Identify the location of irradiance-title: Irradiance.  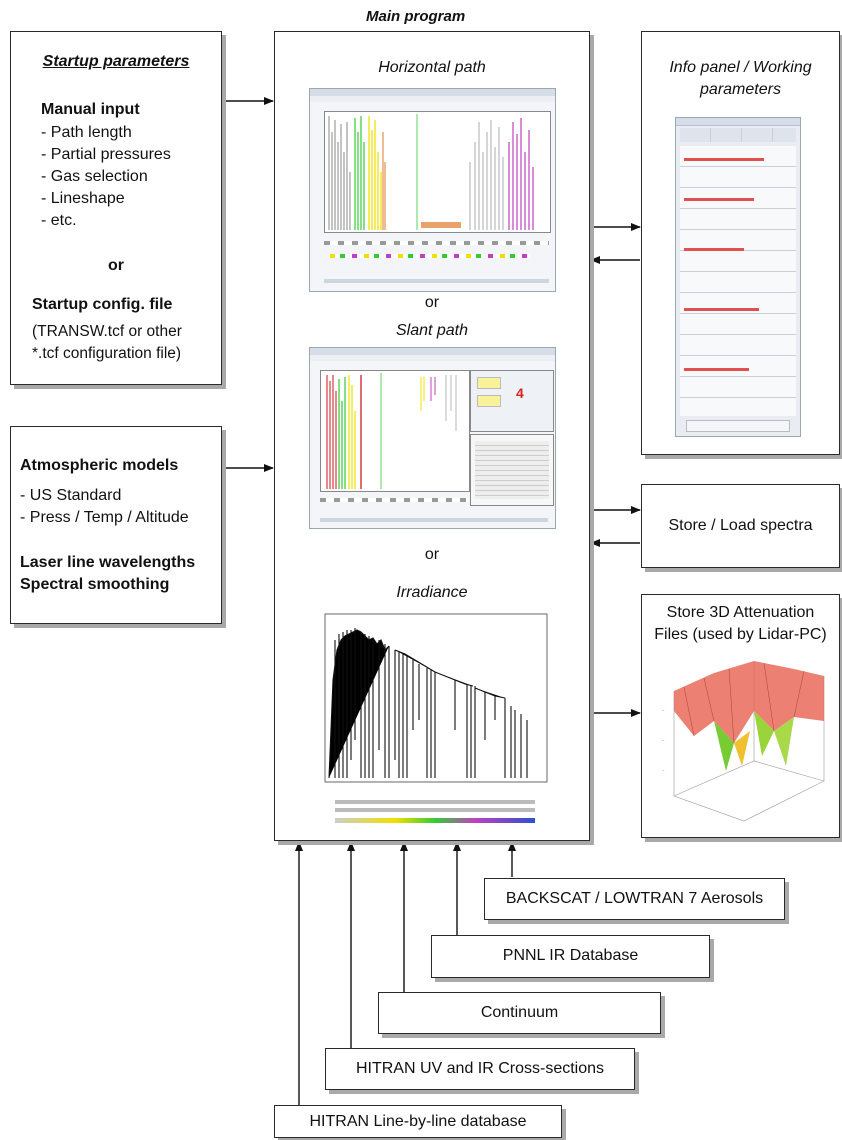
(432, 592).